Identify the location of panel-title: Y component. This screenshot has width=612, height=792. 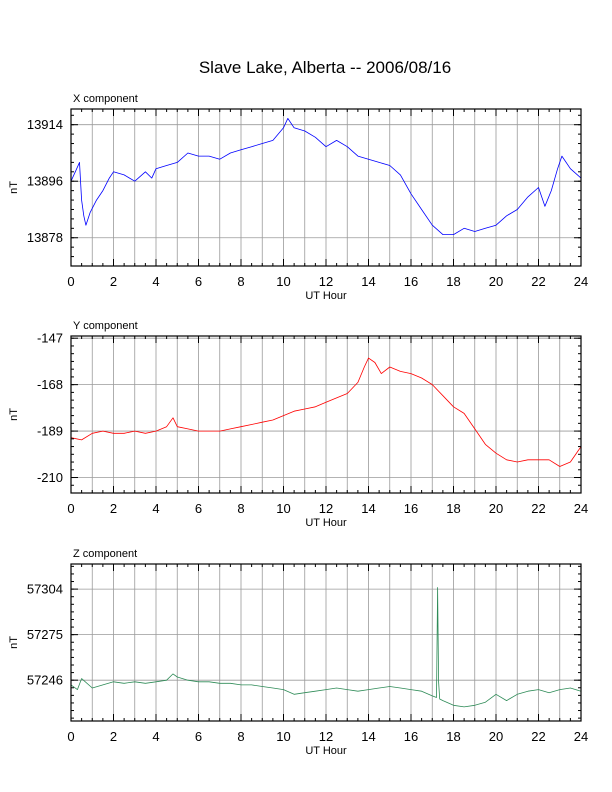
(105, 326).